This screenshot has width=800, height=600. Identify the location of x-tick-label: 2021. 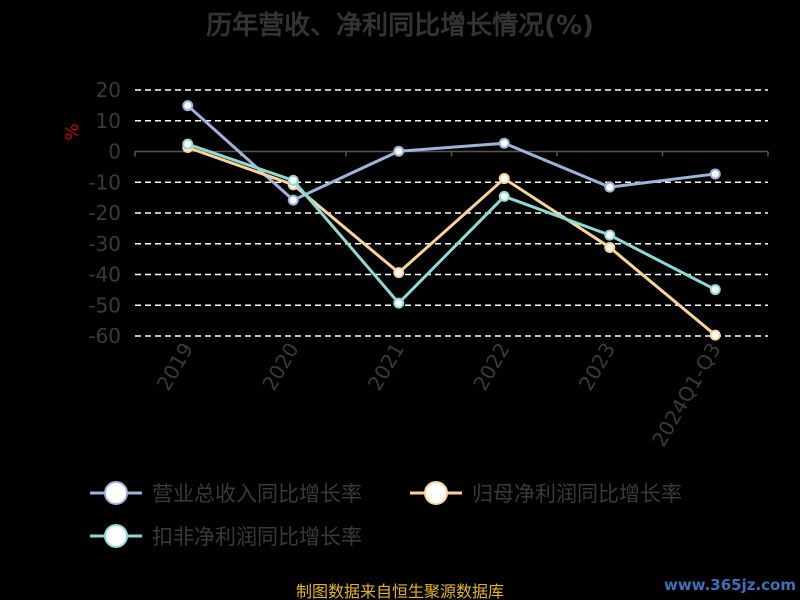
(386, 367).